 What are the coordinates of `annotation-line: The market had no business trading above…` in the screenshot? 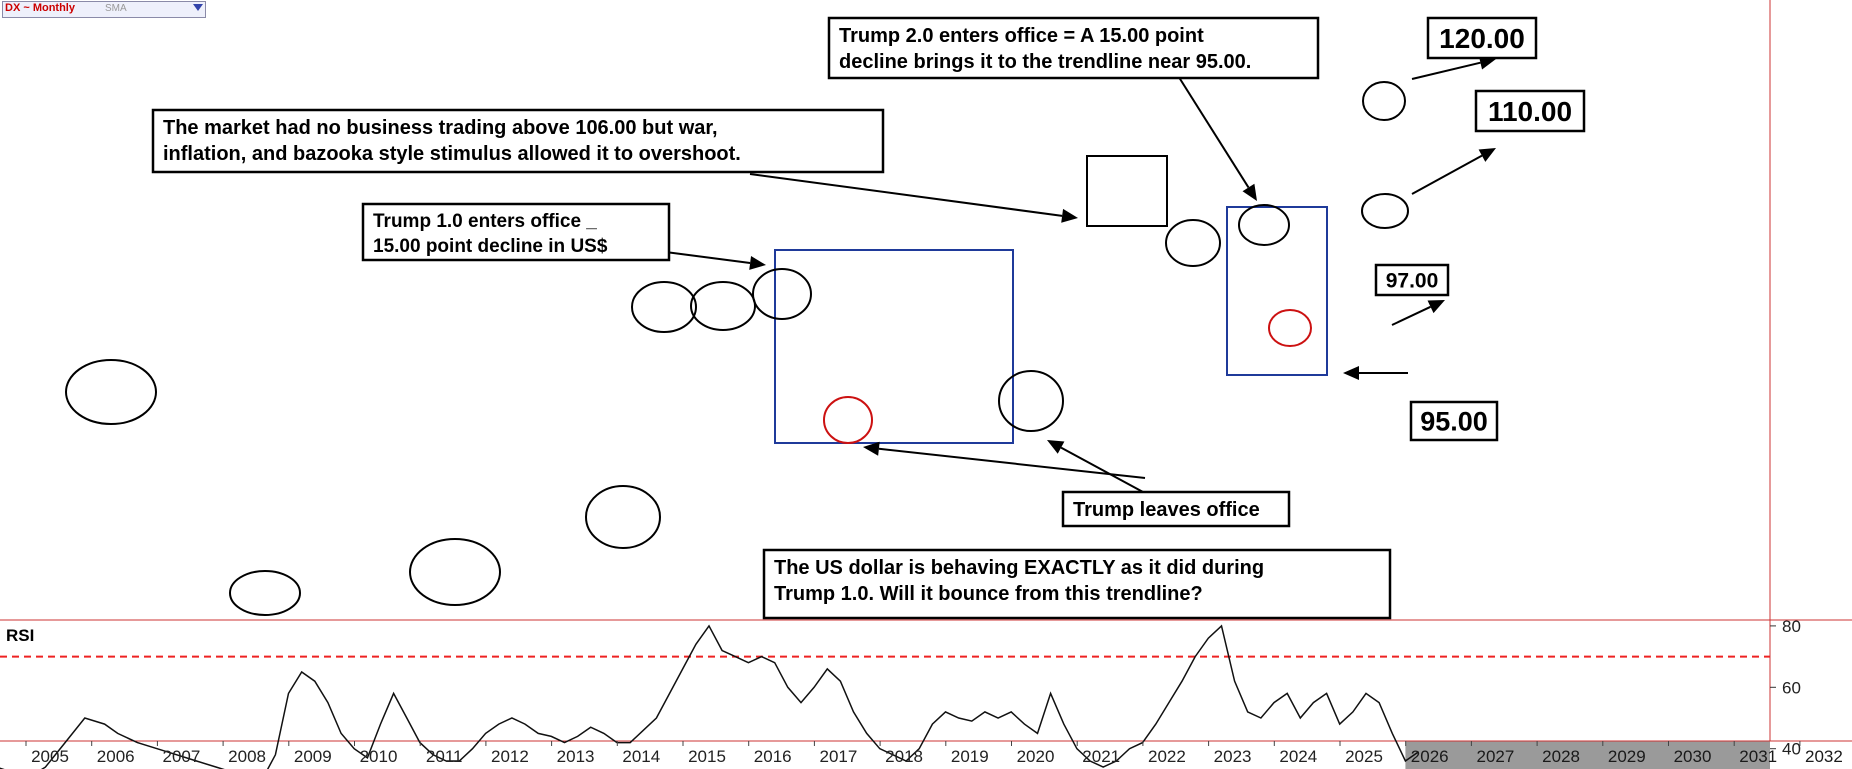 It's located at (440, 128).